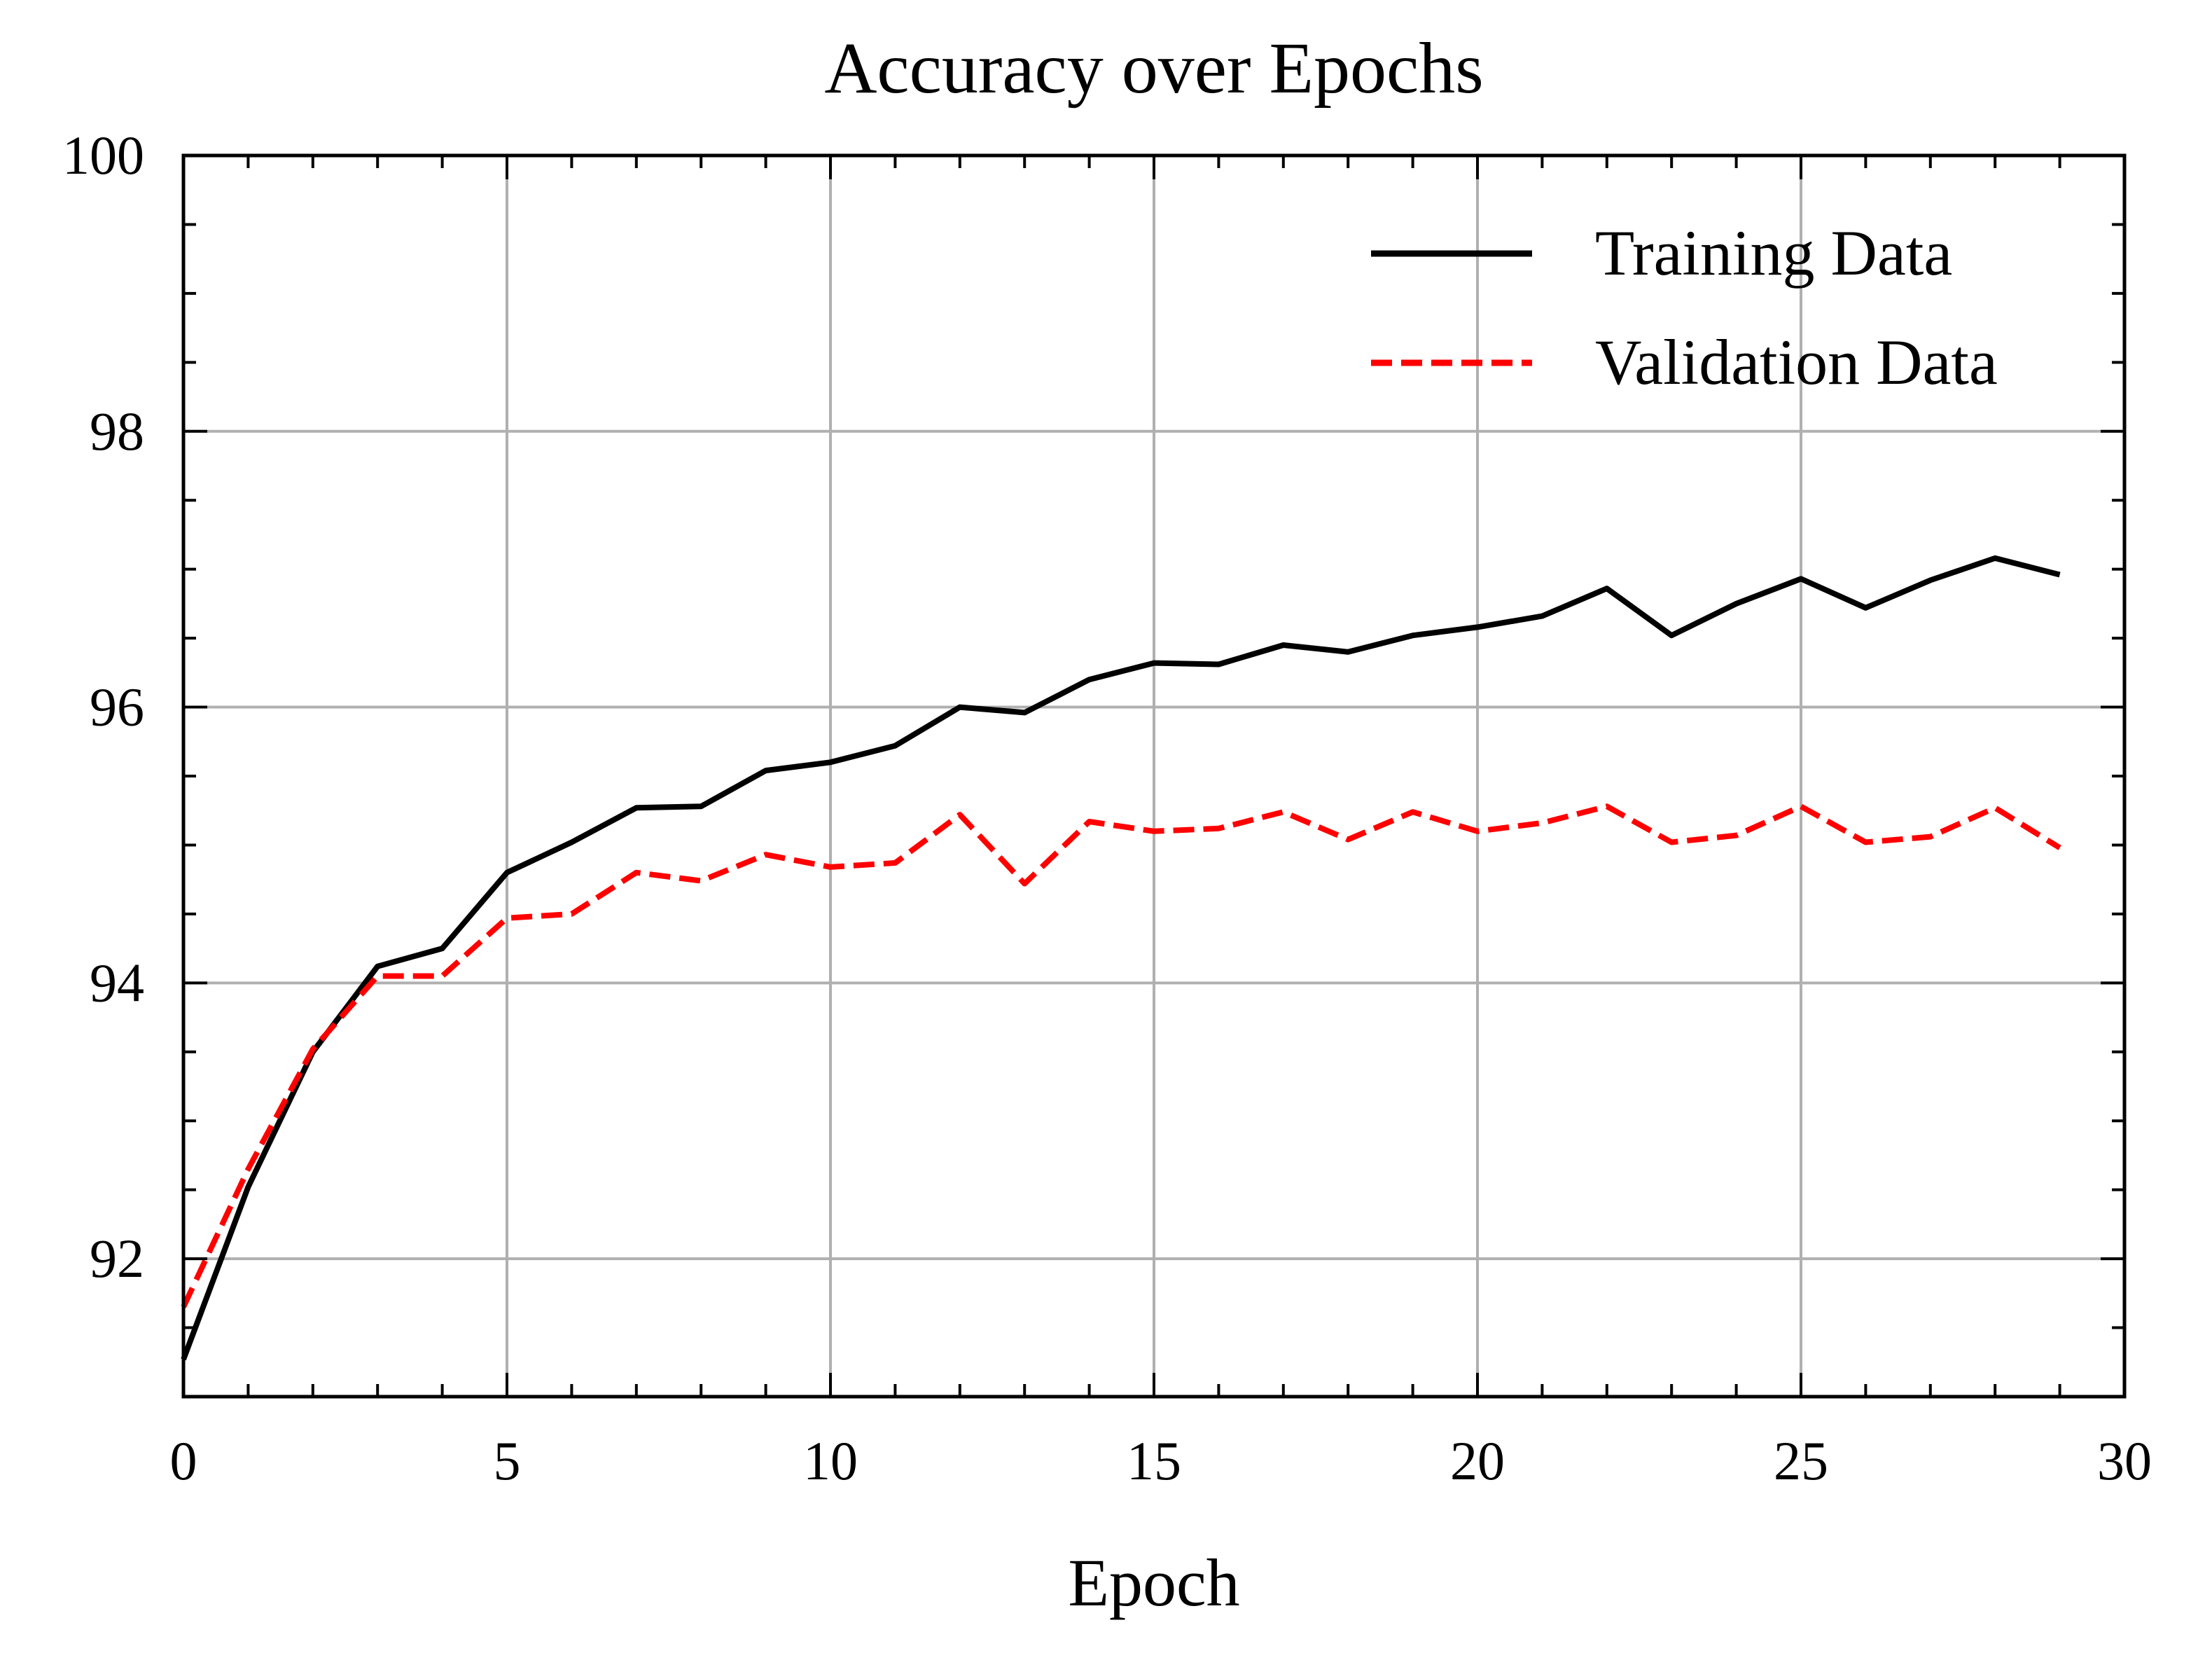  What do you see at coordinates (103, 155) in the screenshot?
I see `y-tick-label: 100` at bounding box center [103, 155].